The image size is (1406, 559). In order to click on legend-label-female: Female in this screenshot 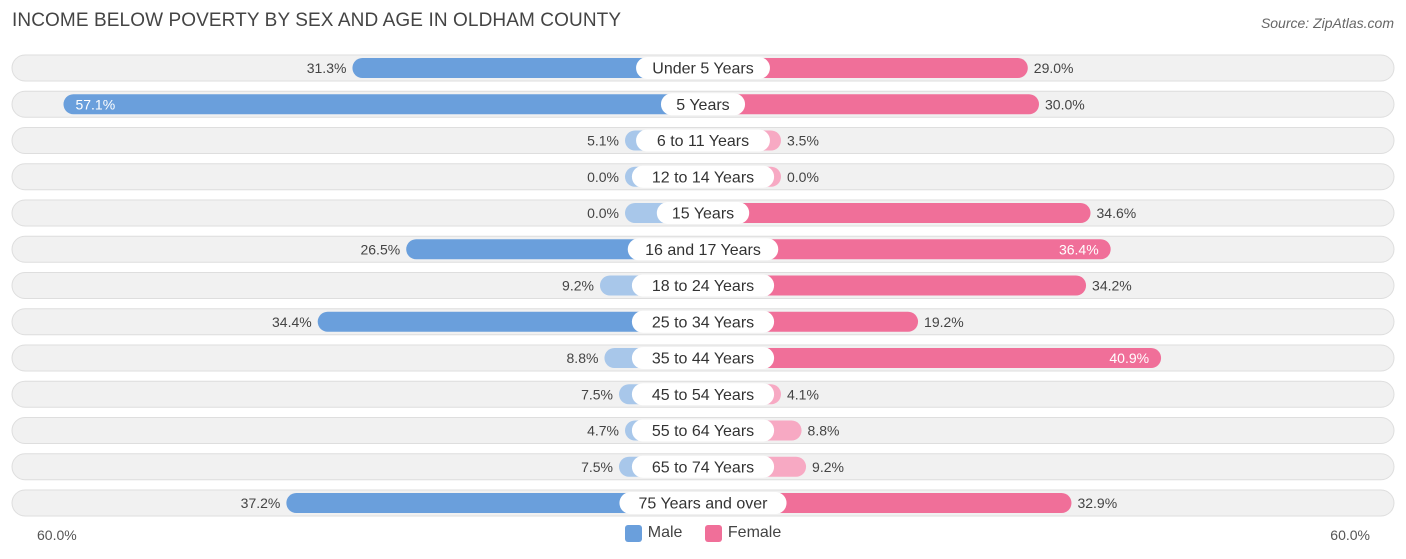, I will do `click(754, 532)`.